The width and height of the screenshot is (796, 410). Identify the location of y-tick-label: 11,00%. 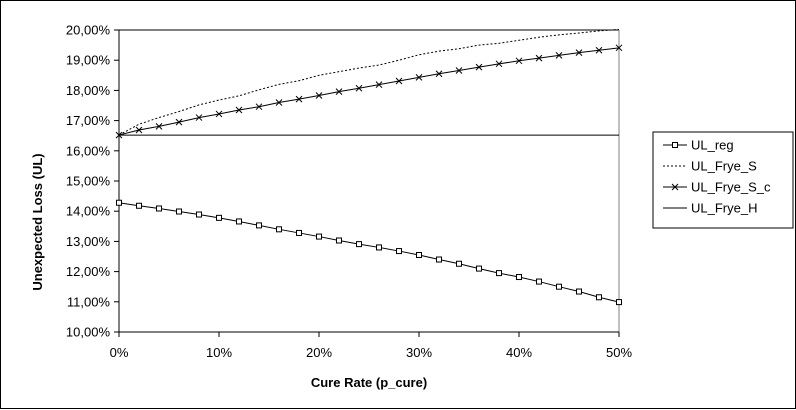
(89, 301).